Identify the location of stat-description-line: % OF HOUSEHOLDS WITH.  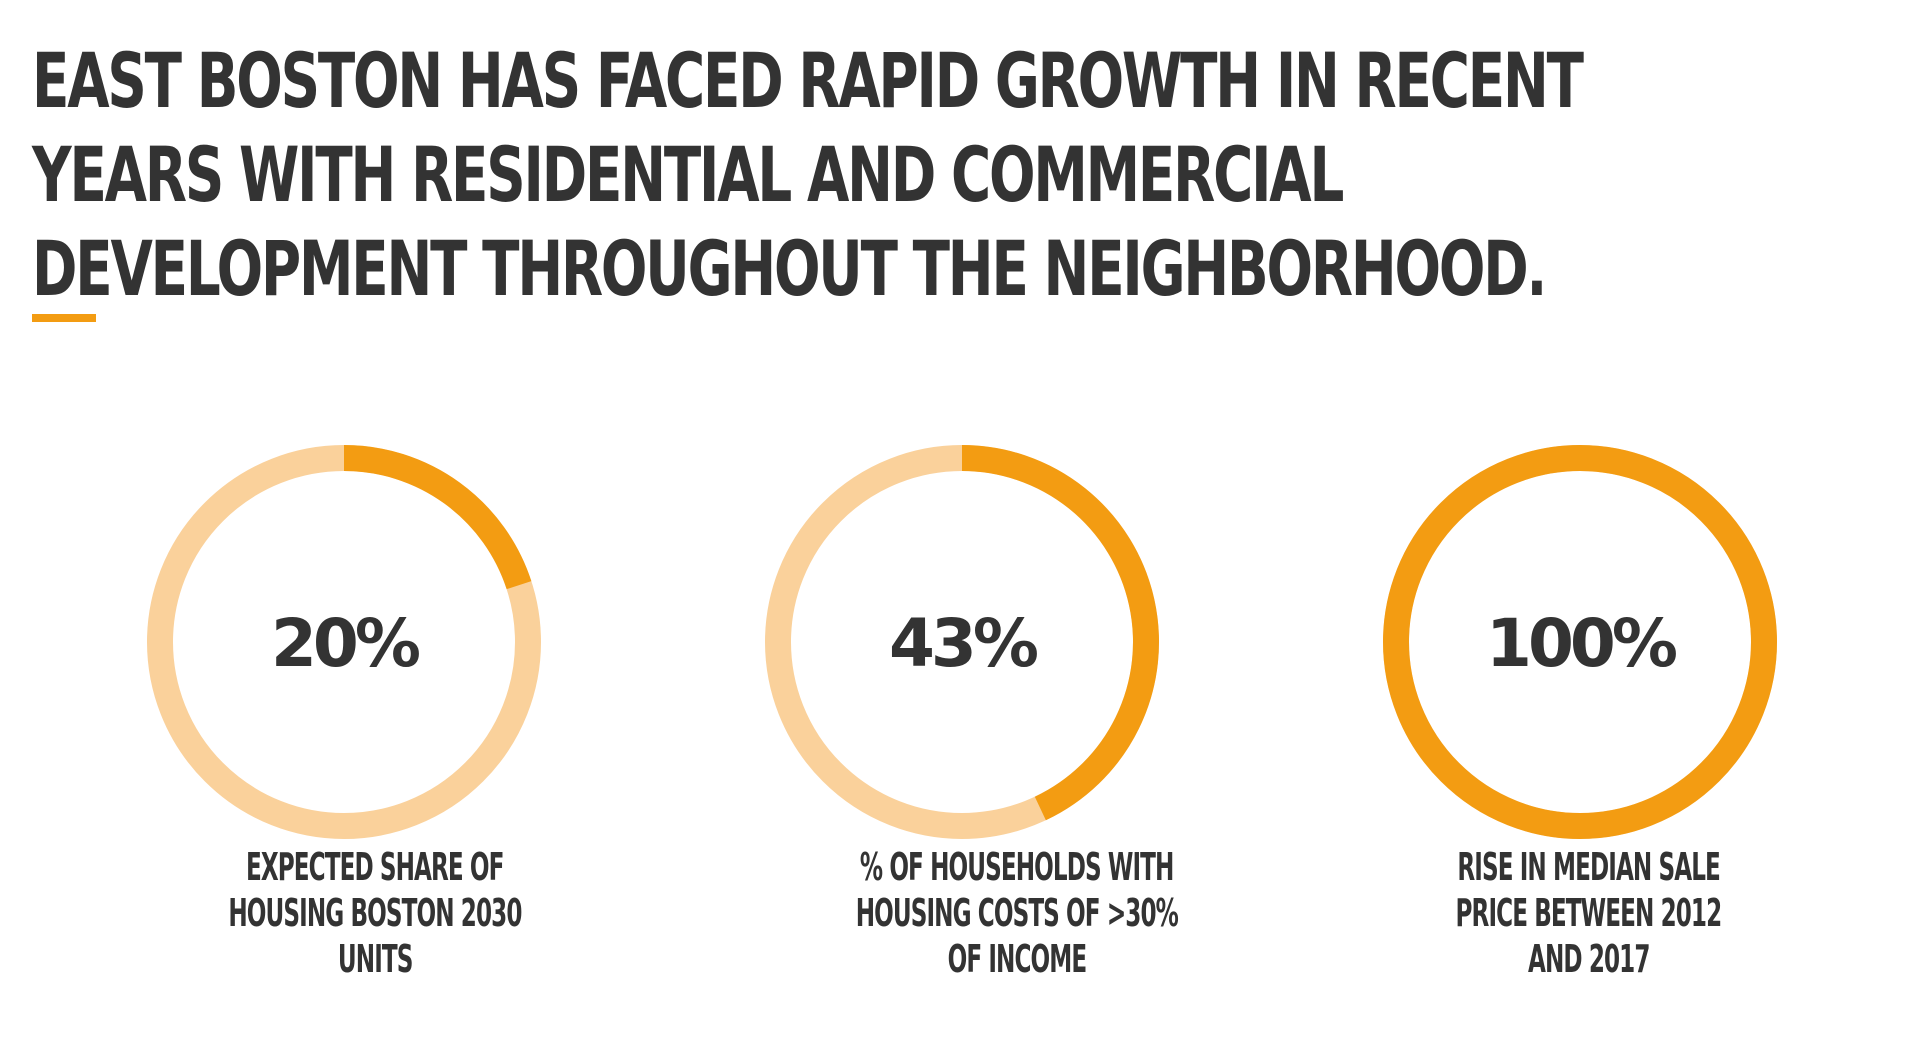
(1017, 867).